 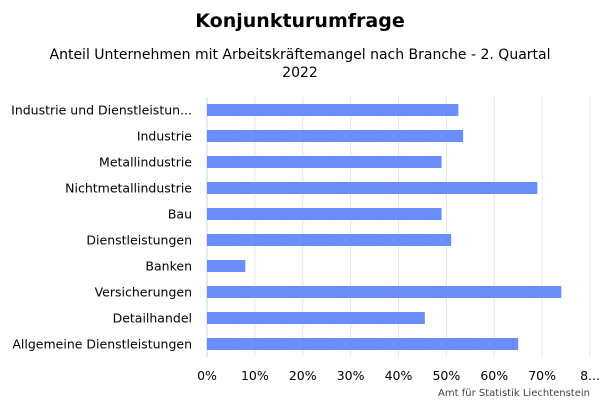 What do you see at coordinates (128, 188) in the screenshot?
I see `category-label: Nichtmetallindustrie` at bounding box center [128, 188].